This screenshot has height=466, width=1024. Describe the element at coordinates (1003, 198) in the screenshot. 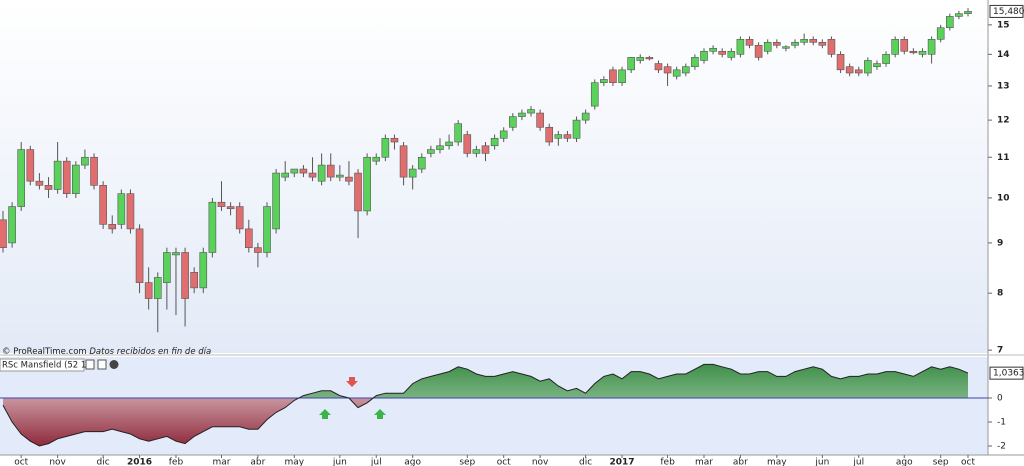

I see `y-tick-label: 10` at that location.